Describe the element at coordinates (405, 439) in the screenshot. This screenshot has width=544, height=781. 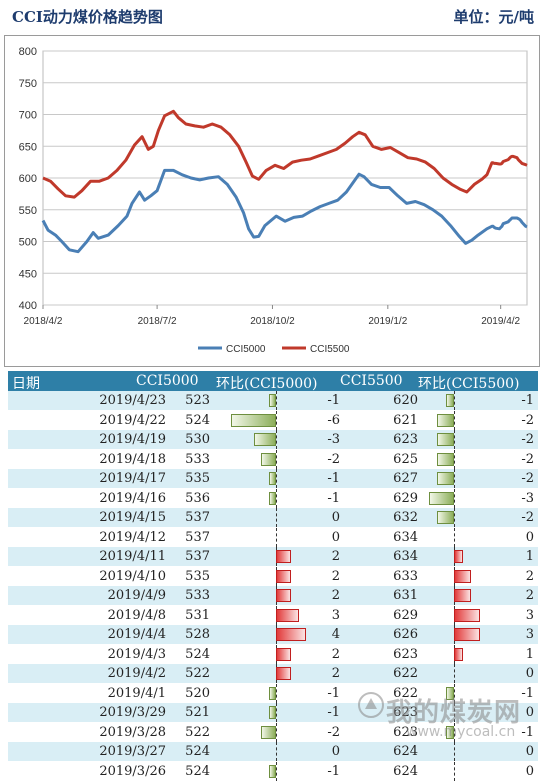
I see `row-cci5500: 623` at that location.